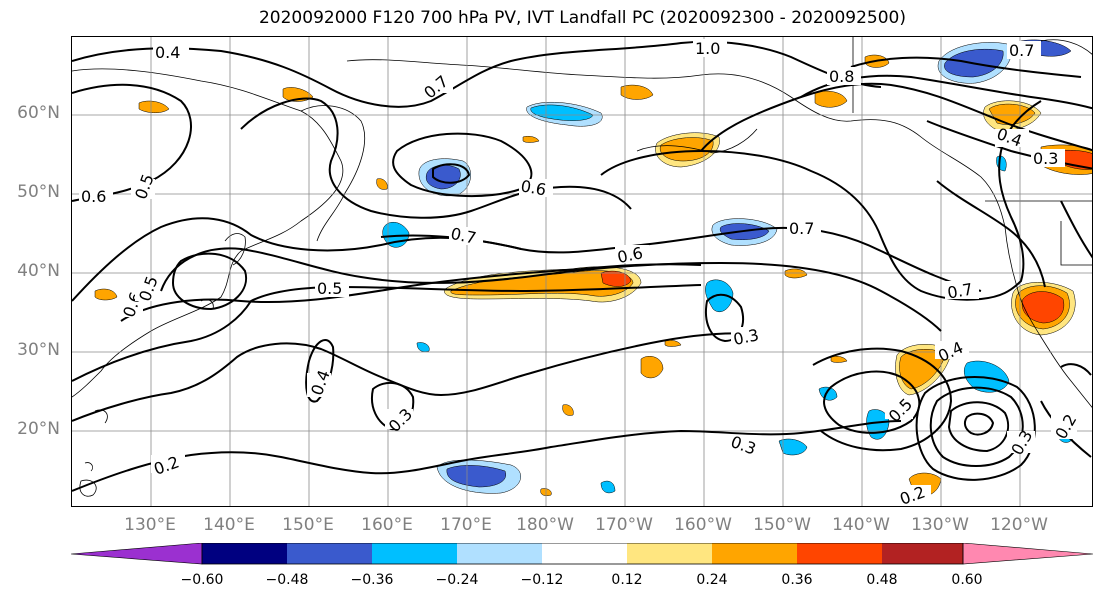 The width and height of the screenshot is (1105, 601). What do you see at coordinates (545, 525) in the screenshot?
I see `lon-label-180w: 180°W` at bounding box center [545, 525].